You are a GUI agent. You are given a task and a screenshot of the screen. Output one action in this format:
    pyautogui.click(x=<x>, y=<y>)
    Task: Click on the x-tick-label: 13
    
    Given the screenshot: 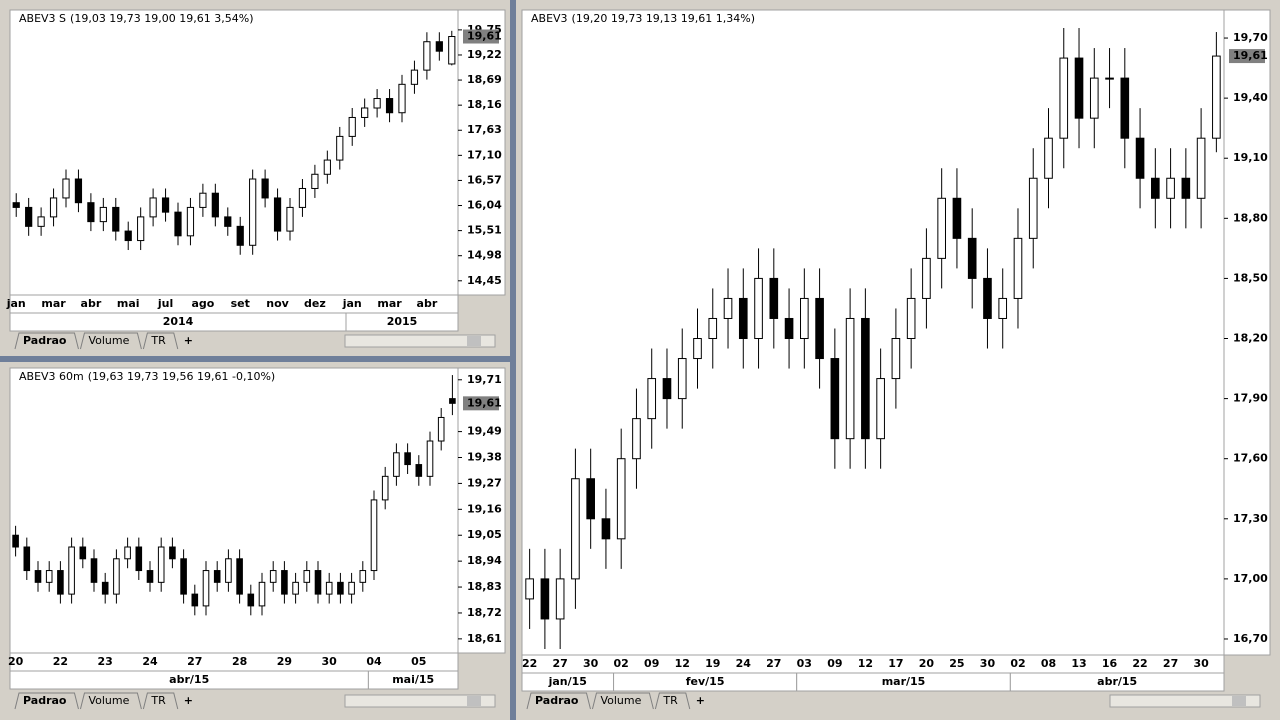 What is the action you would take?
    pyautogui.click(x=1078, y=663)
    